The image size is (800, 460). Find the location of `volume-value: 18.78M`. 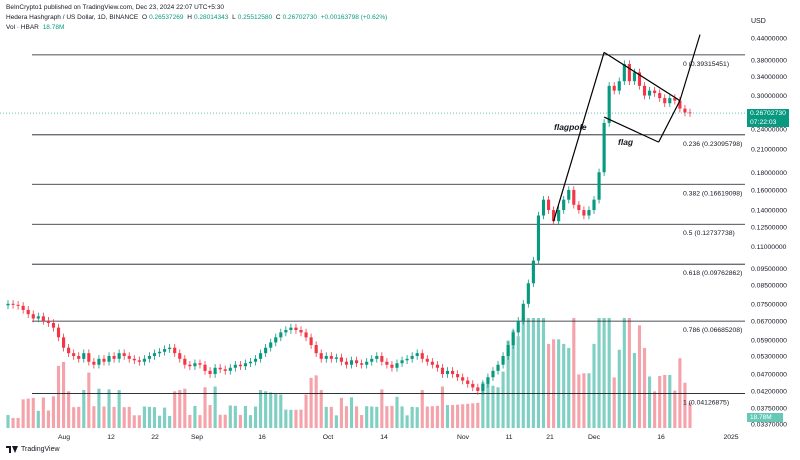

volume-value: 18.78M is located at coordinates (53, 27).